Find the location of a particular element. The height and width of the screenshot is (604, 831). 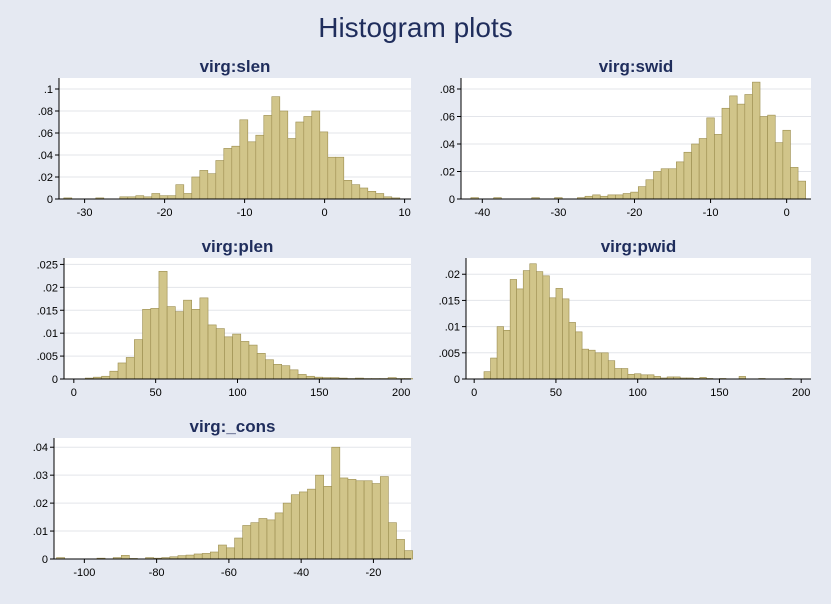

x-tick-label: 10 is located at coordinates (404, 213).